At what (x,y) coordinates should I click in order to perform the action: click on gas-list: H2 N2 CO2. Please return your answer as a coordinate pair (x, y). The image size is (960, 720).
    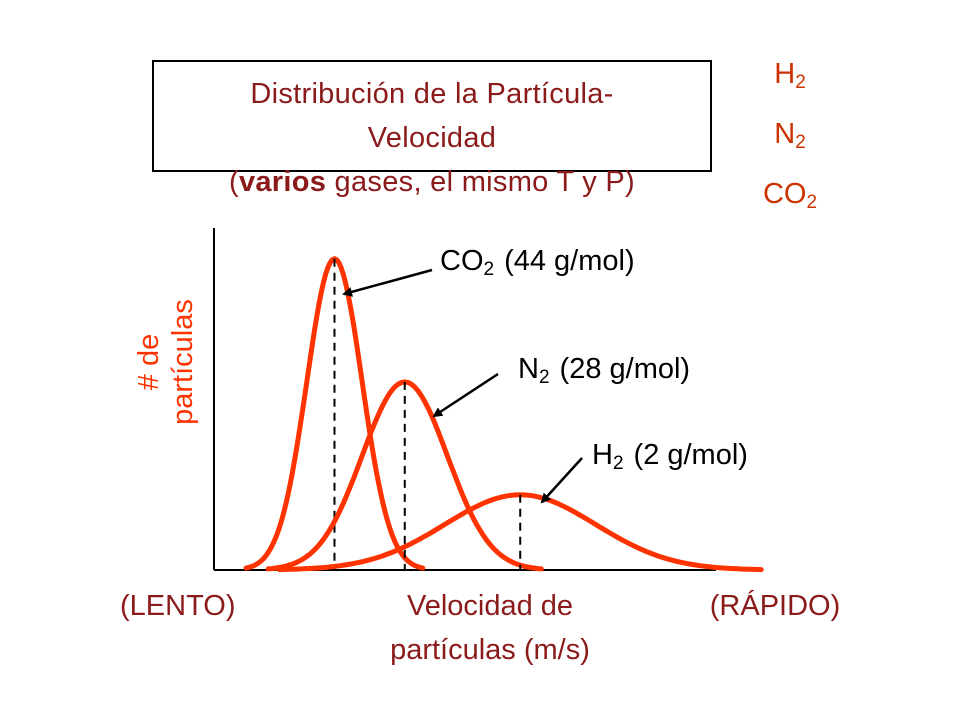
    Looking at the image, I should click on (790, 134).